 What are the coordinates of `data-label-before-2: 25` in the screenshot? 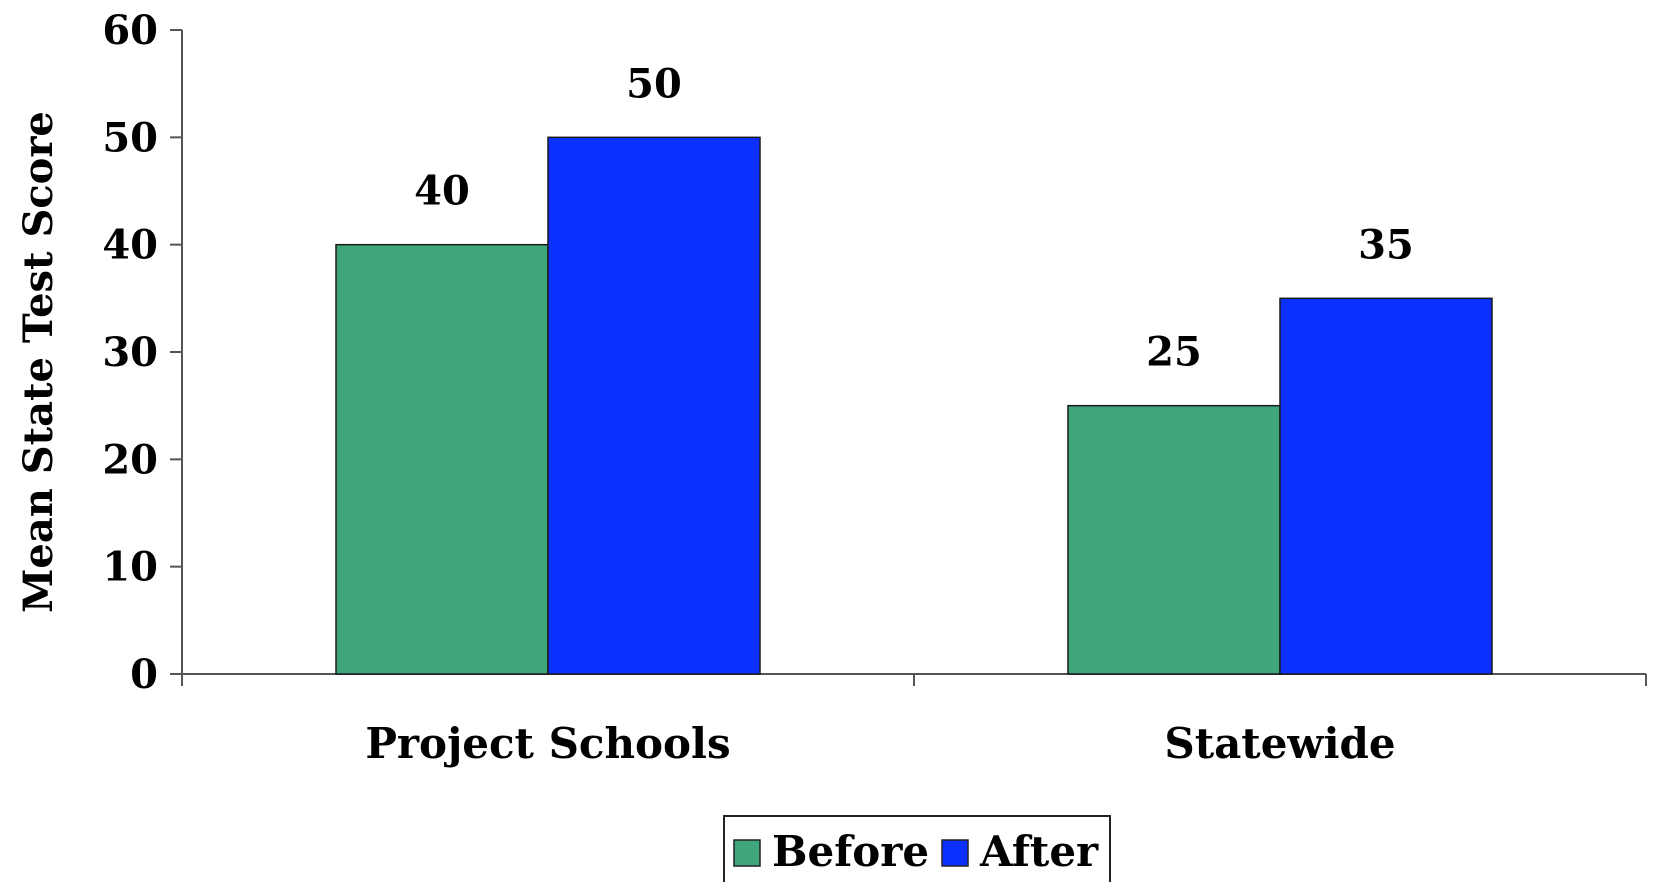 It's located at (1174, 352).